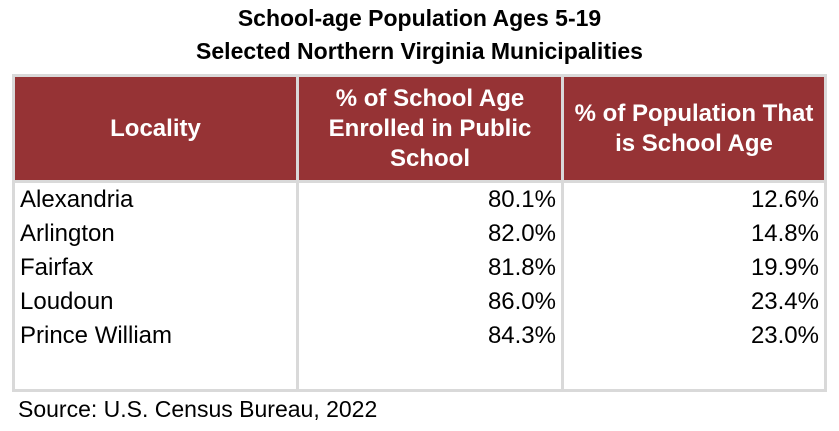 The width and height of the screenshot is (839, 431). Describe the element at coordinates (694, 234) in the screenshot. I see `cell-school-age: 14.8%` at that location.